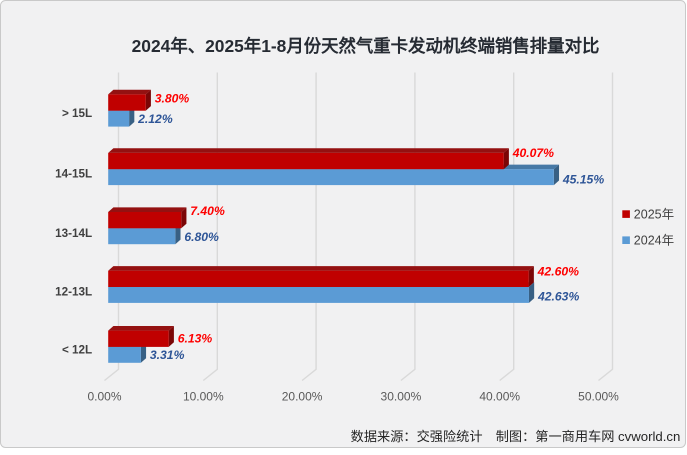 Image resolution: width=687 pixels, height=455 pixels. What do you see at coordinates (77, 350) in the screenshot?
I see `category-label: < 12L` at bounding box center [77, 350].